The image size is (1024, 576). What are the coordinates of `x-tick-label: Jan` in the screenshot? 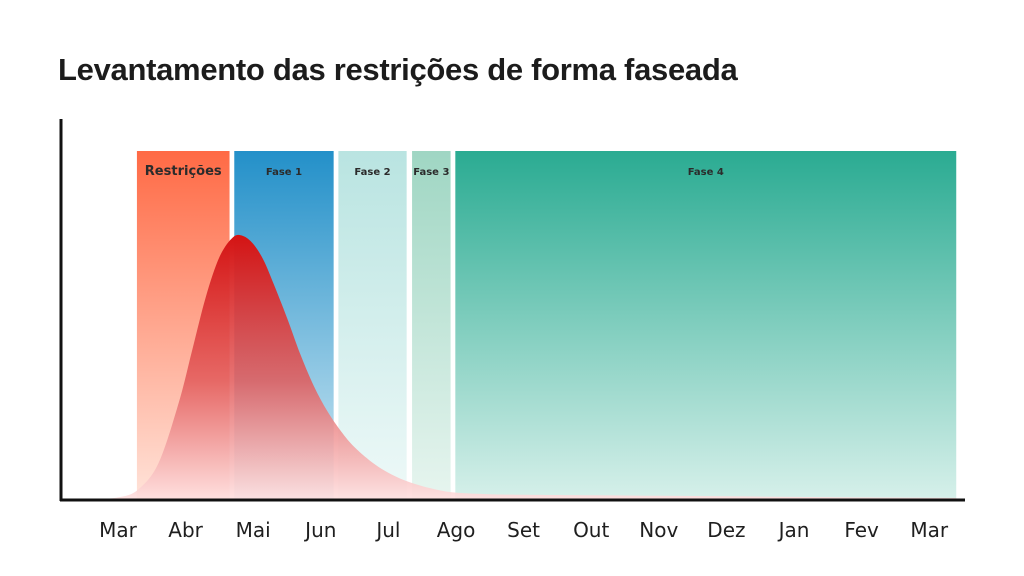 It's located at (793, 530).